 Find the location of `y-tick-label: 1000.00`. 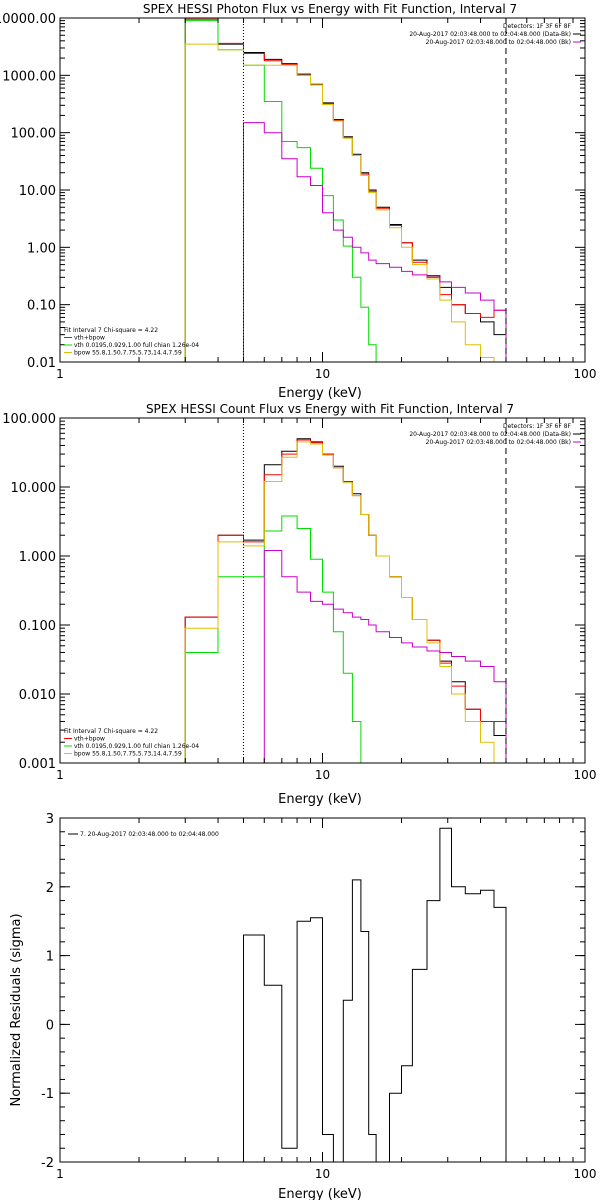

y-tick-label: 1000.00 is located at coordinates (29, 76).